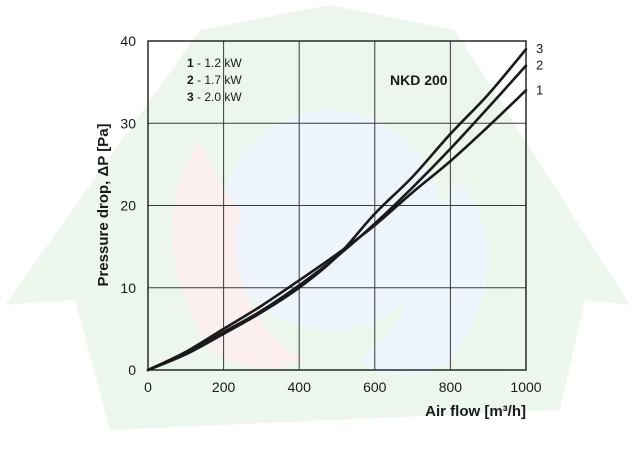  I want to click on x-tick-label: 600, so click(375, 387).